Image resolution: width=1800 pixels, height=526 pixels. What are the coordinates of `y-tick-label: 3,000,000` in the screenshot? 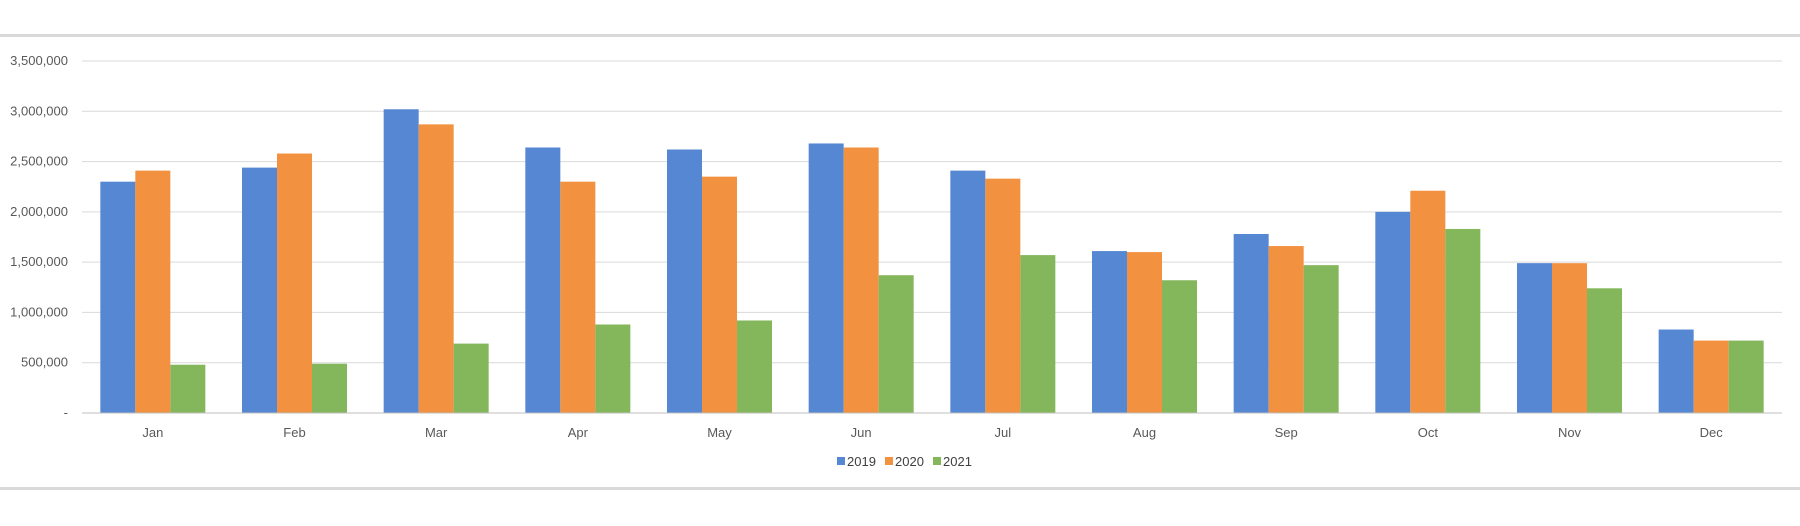 It's located at (39, 110).